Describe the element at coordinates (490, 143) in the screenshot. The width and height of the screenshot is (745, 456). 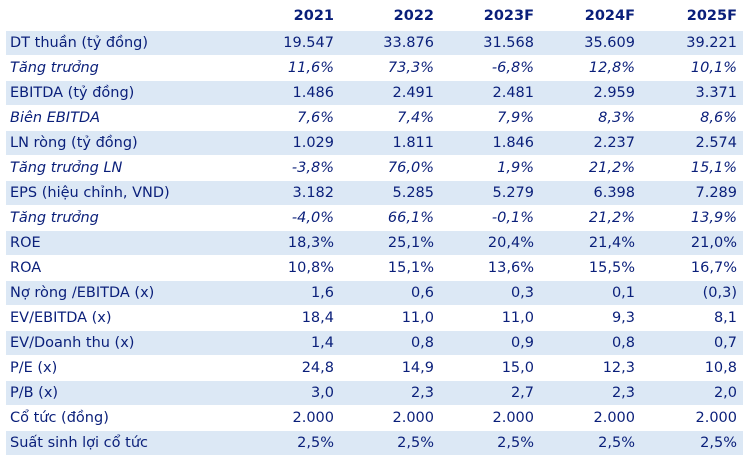
I see `row-value-cell: 1.846` at that location.